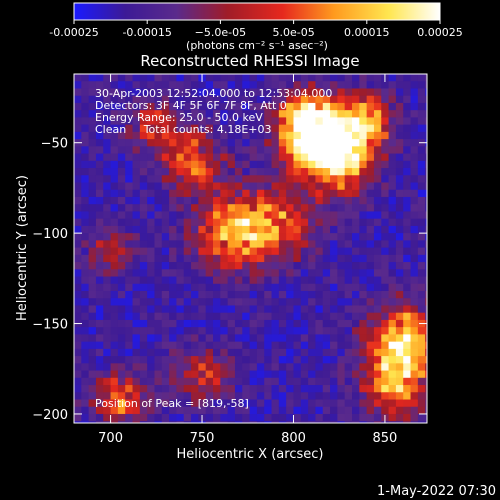 Image resolution: width=500 pixels, height=500 pixels. I want to click on colorbar-tick-label: -0.00015, so click(146, 32).